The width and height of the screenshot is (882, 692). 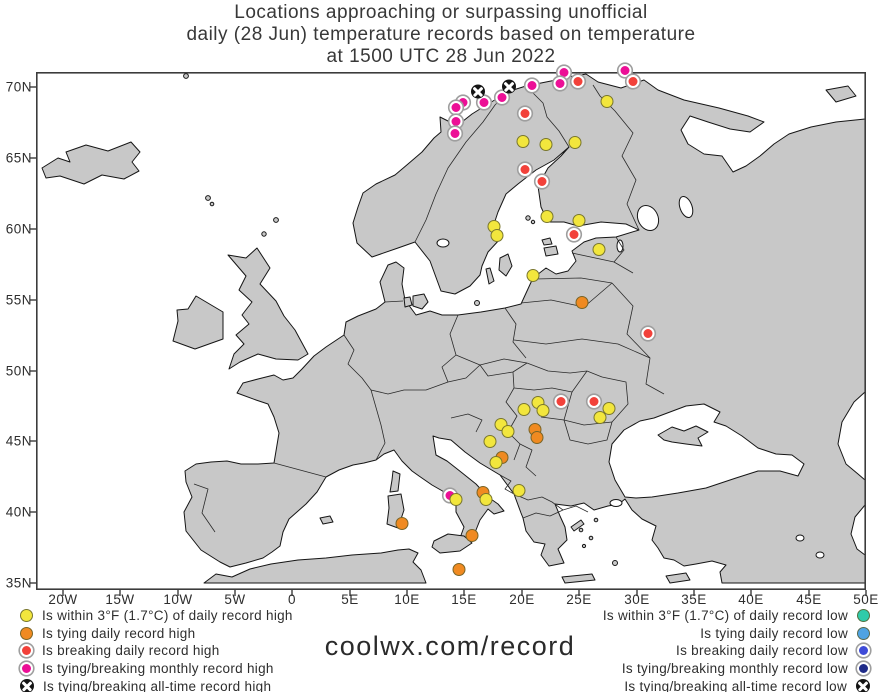 What do you see at coordinates (706, 451) in the screenshot?
I see `black-sea` at bounding box center [706, 451].